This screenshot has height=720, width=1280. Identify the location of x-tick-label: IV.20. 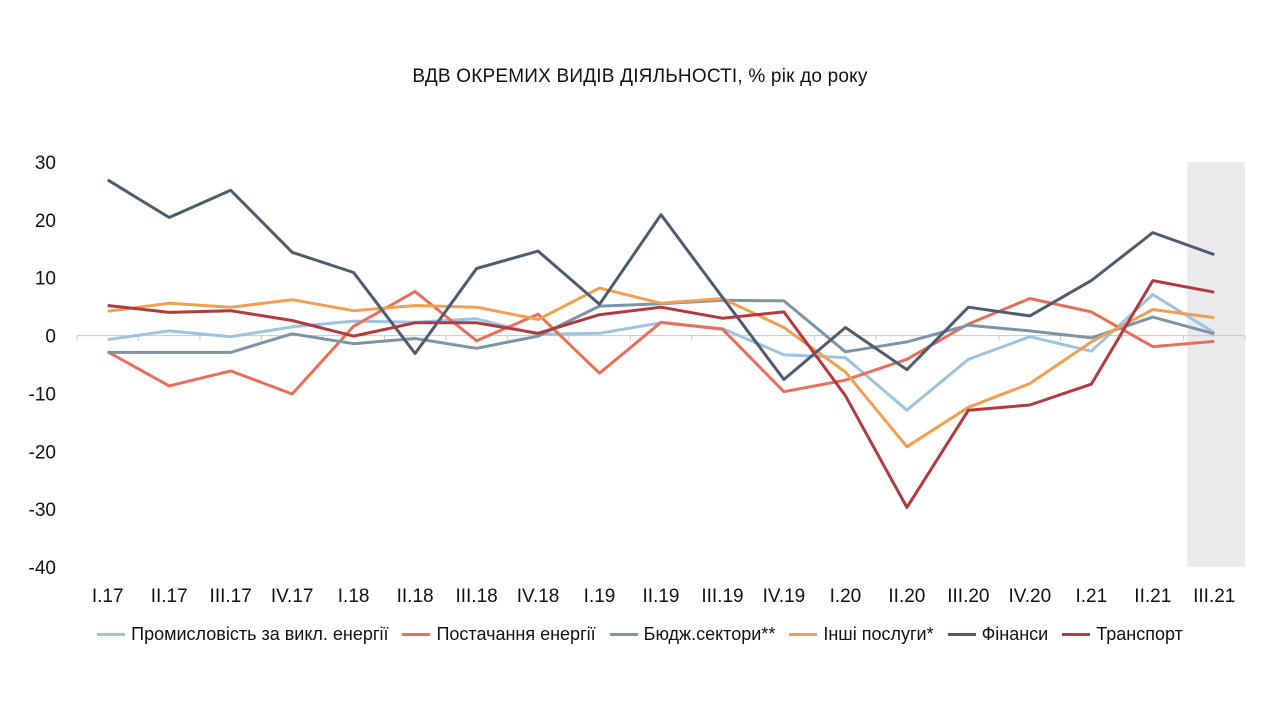
(1030, 596).